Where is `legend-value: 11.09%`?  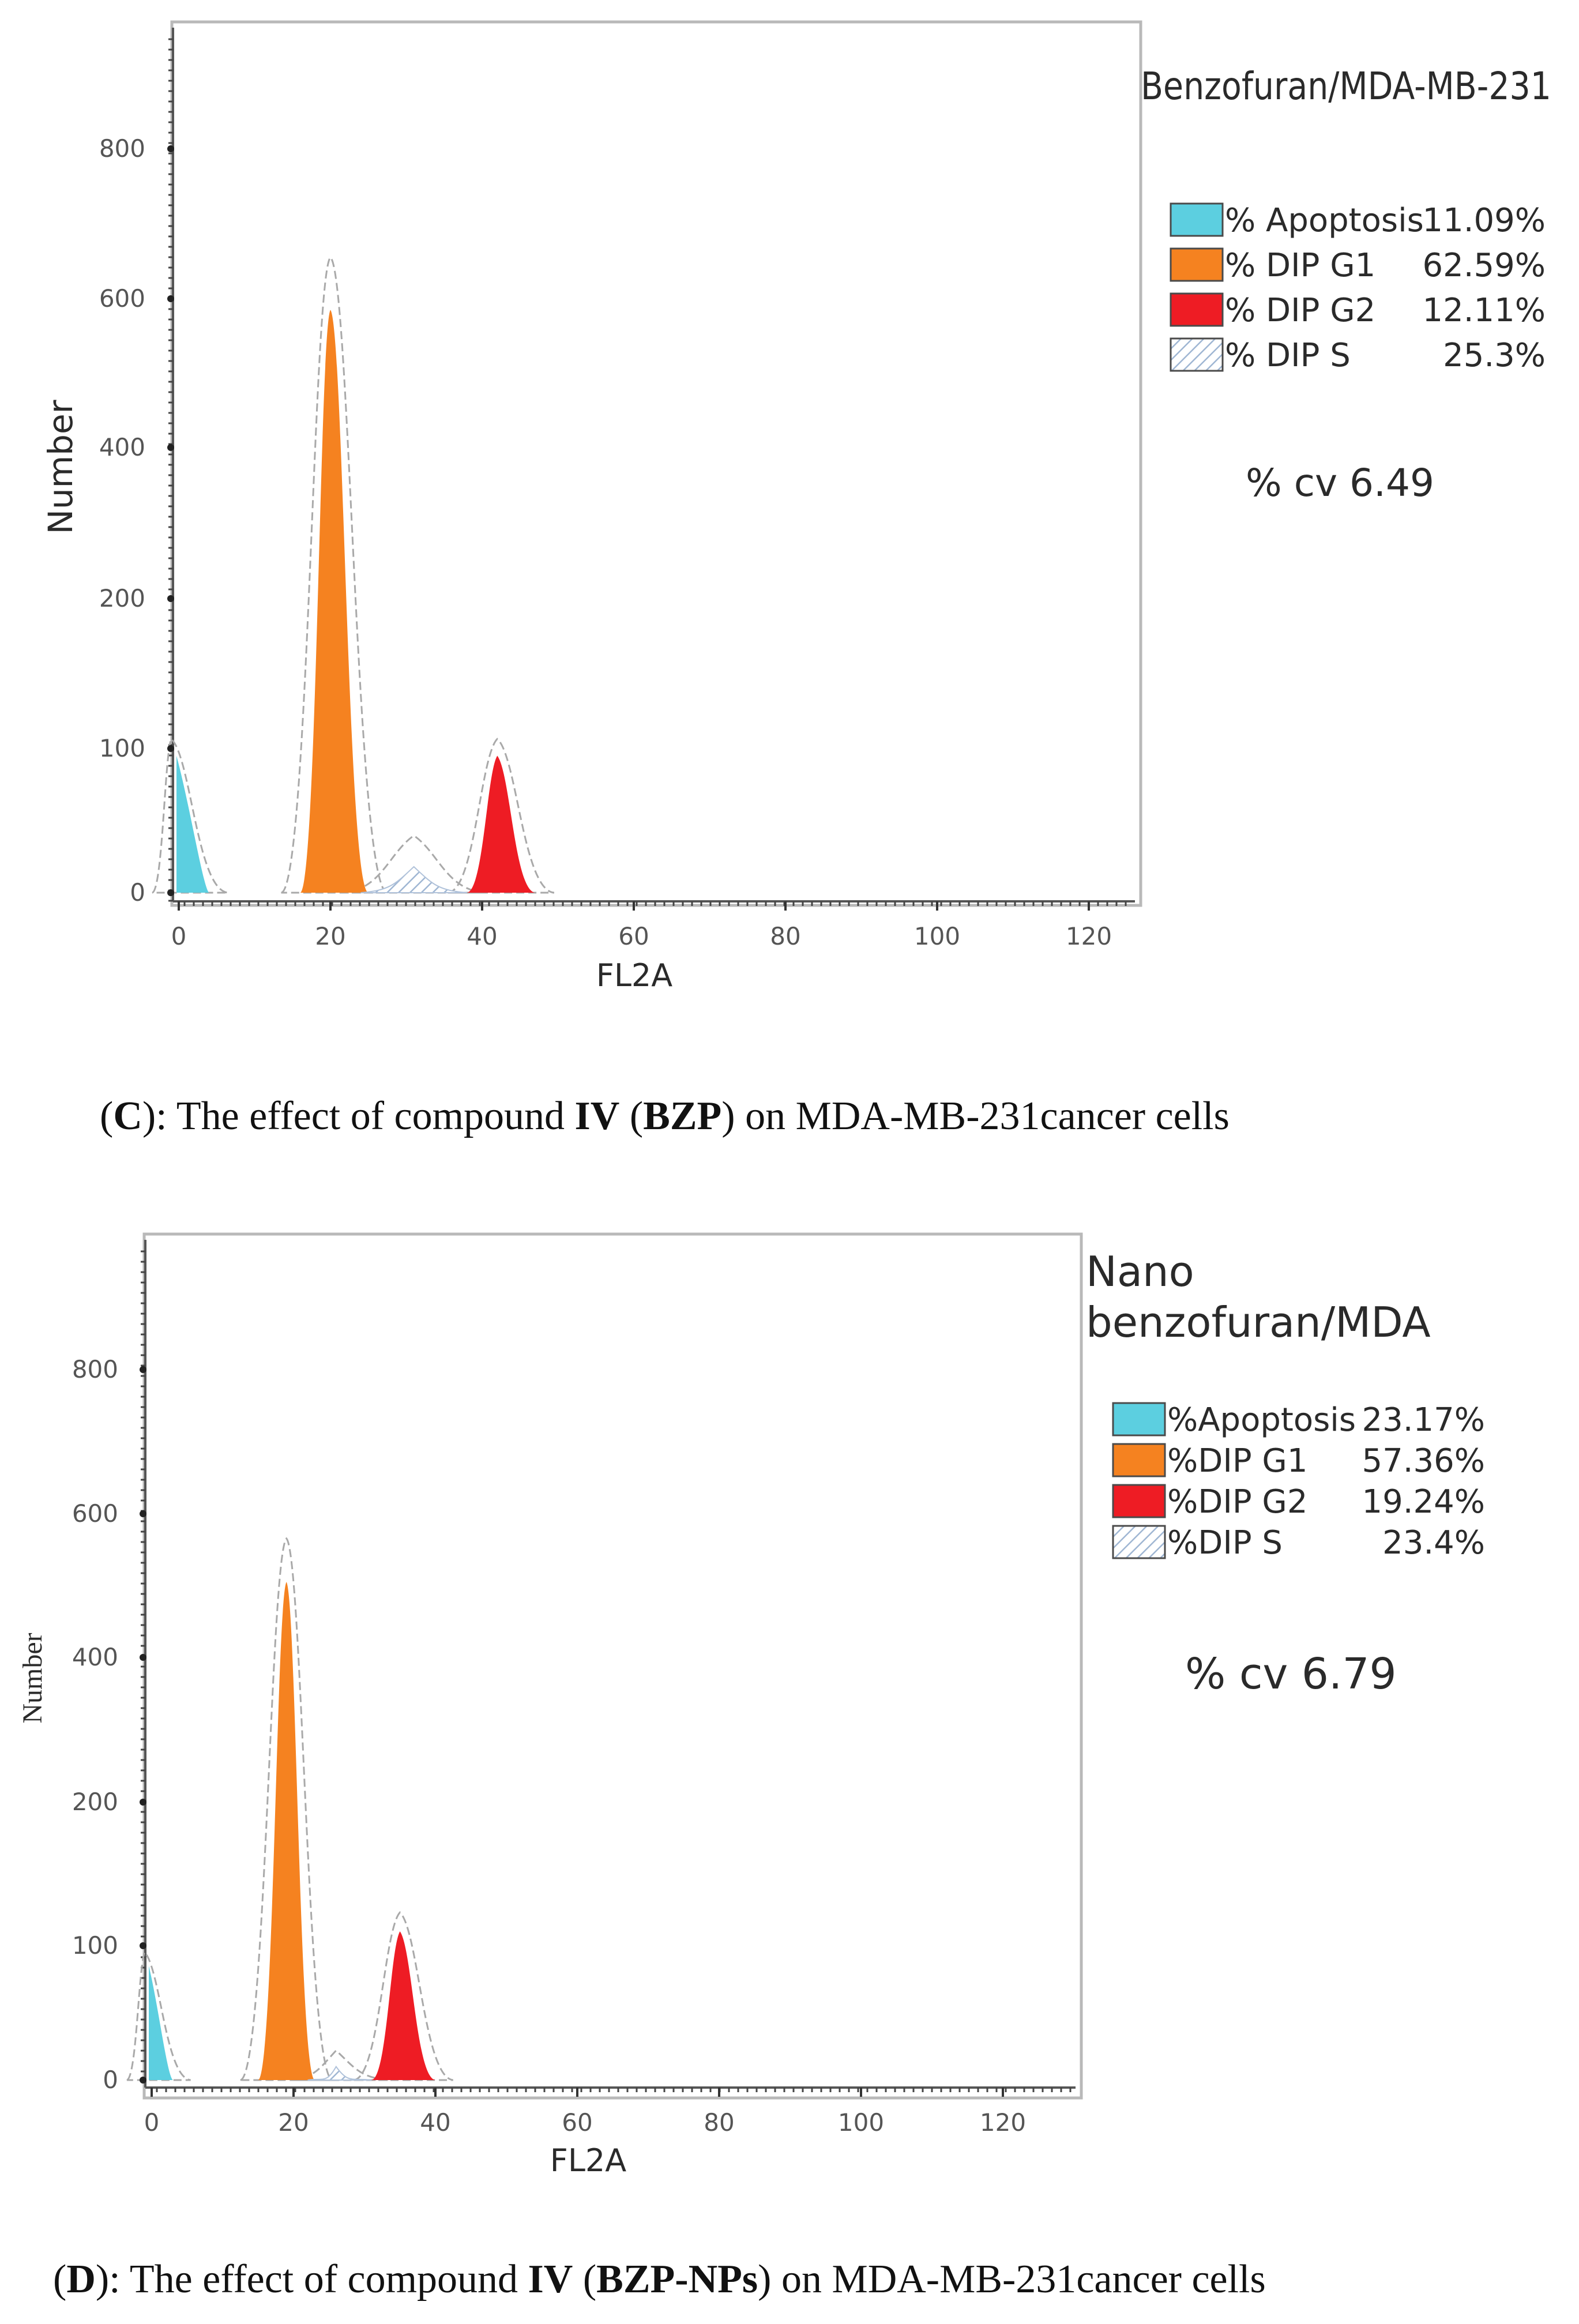 legend-value: 11.09% is located at coordinates (1484, 221).